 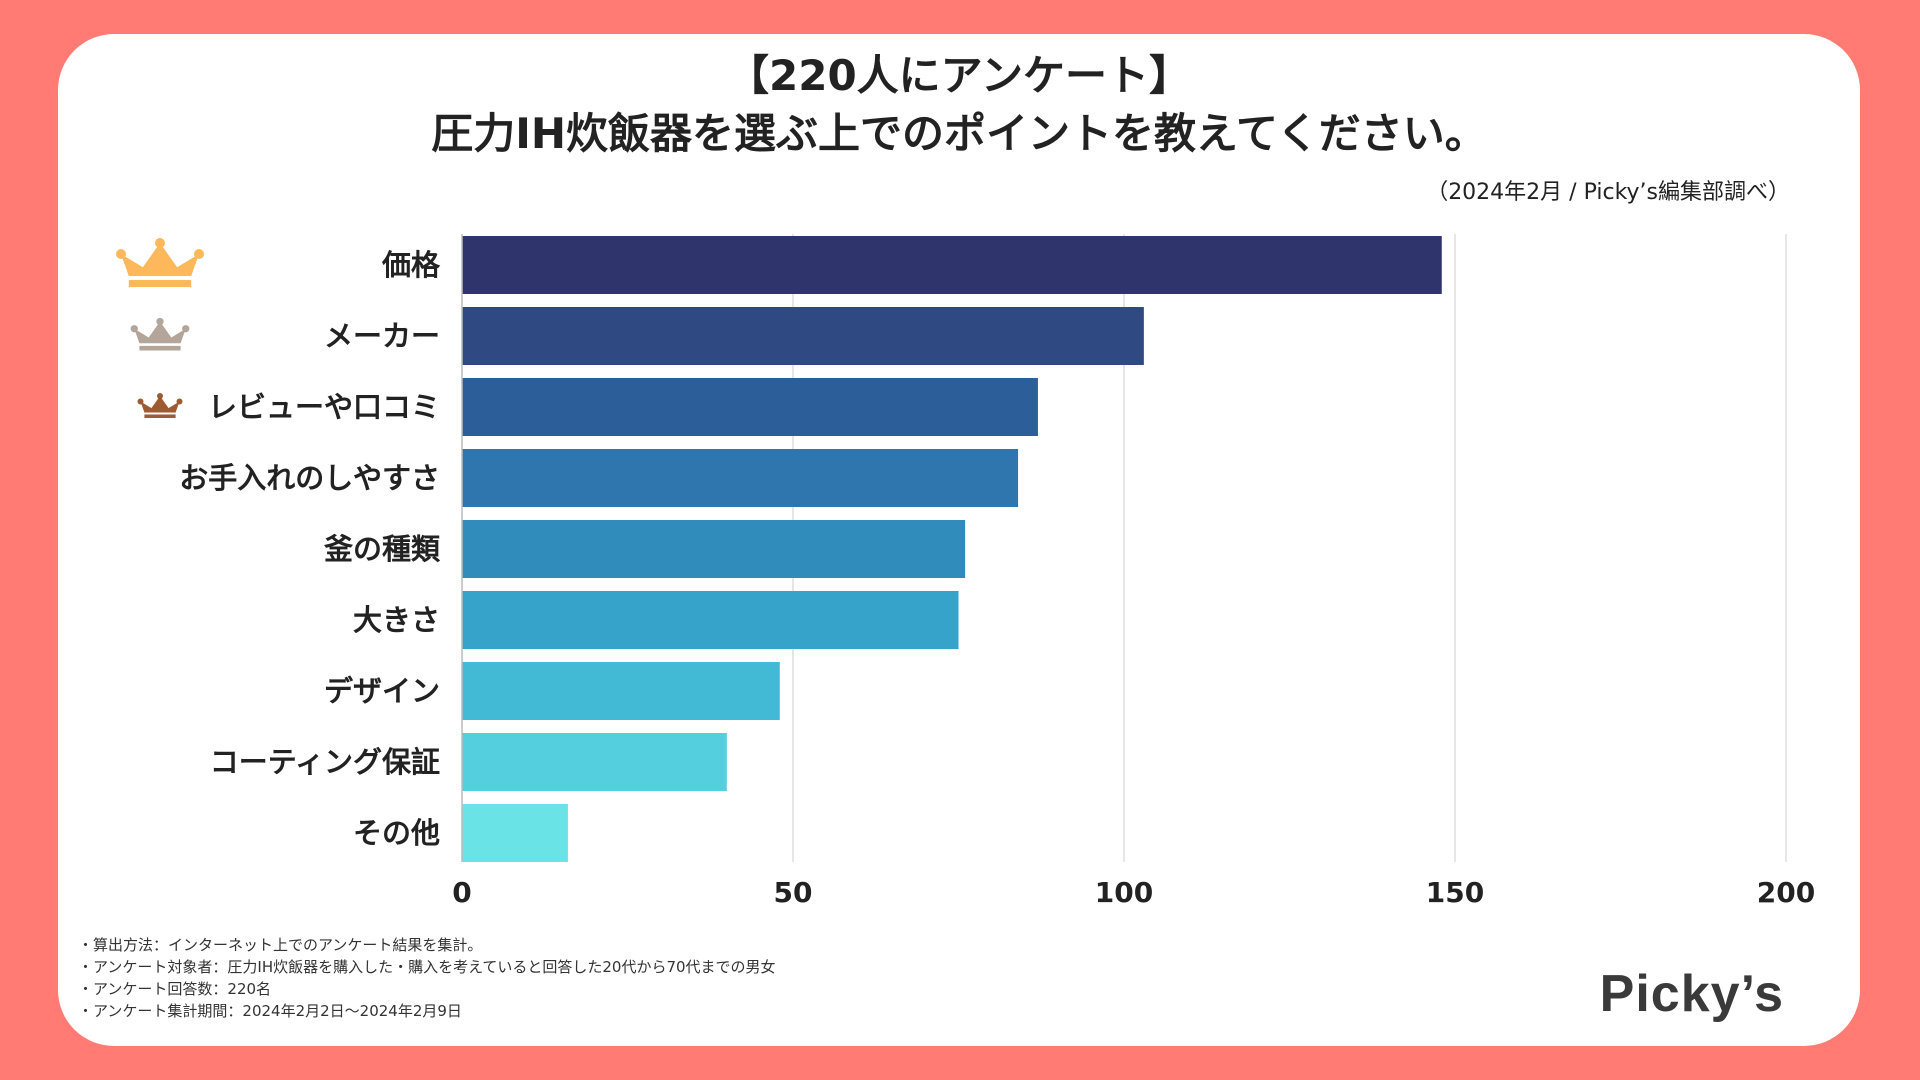 What do you see at coordinates (1608, 192) in the screenshot?
I see `source-note: （2024年2月 / Picky’s編集部調べ）` at bounding box center [1608, 192].